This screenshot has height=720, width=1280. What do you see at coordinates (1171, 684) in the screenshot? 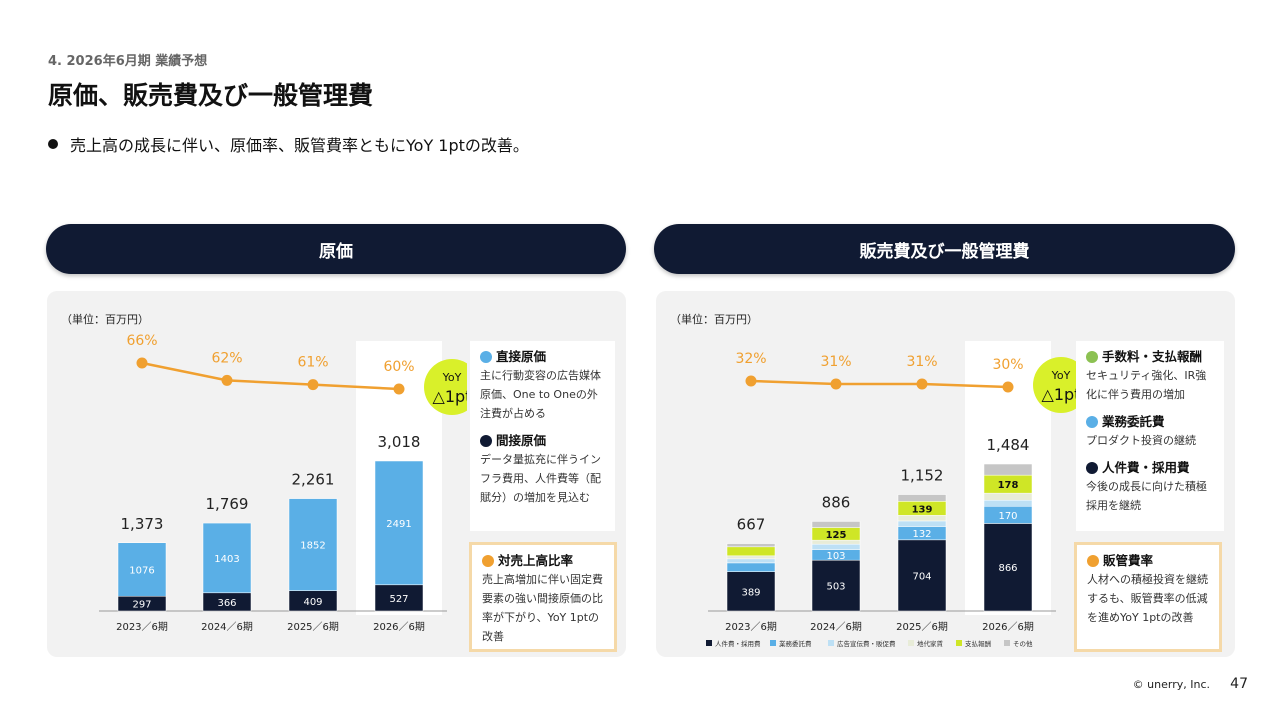
I see `copyright: © unerry, Inc.` at bounding box center [1171, 684].